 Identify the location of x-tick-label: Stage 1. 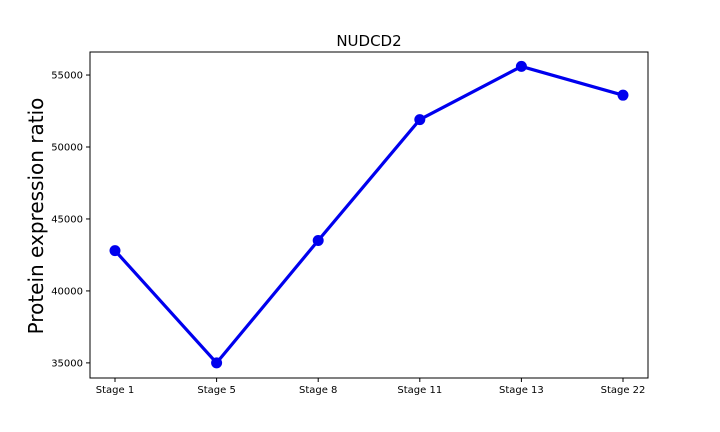
(115, 390).